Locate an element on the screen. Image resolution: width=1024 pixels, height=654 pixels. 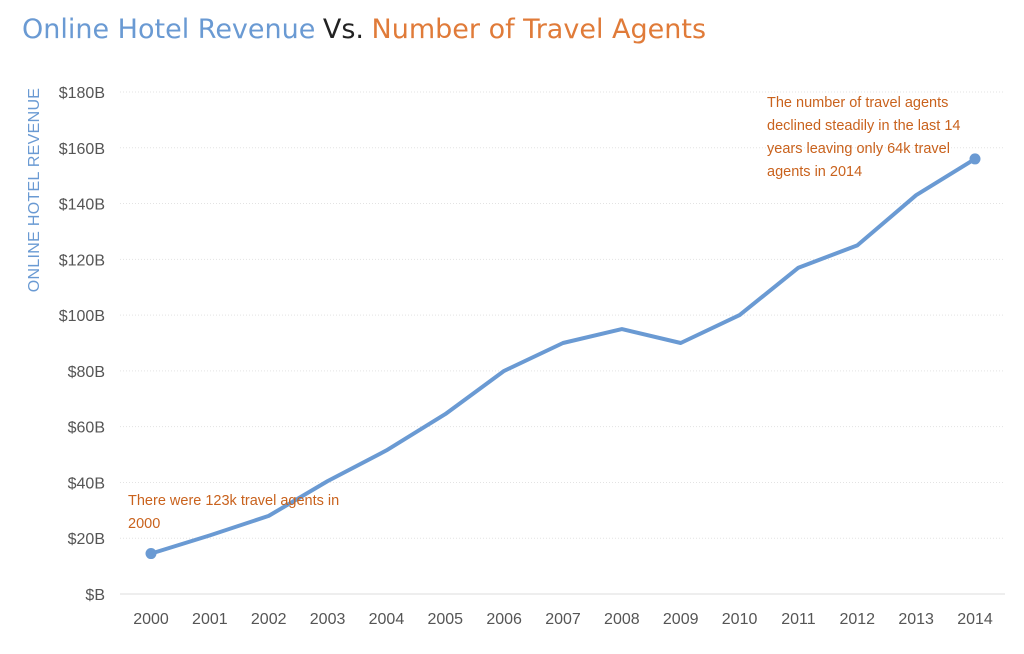
y-tick-label: $140B is located at coordinates (82, 205).